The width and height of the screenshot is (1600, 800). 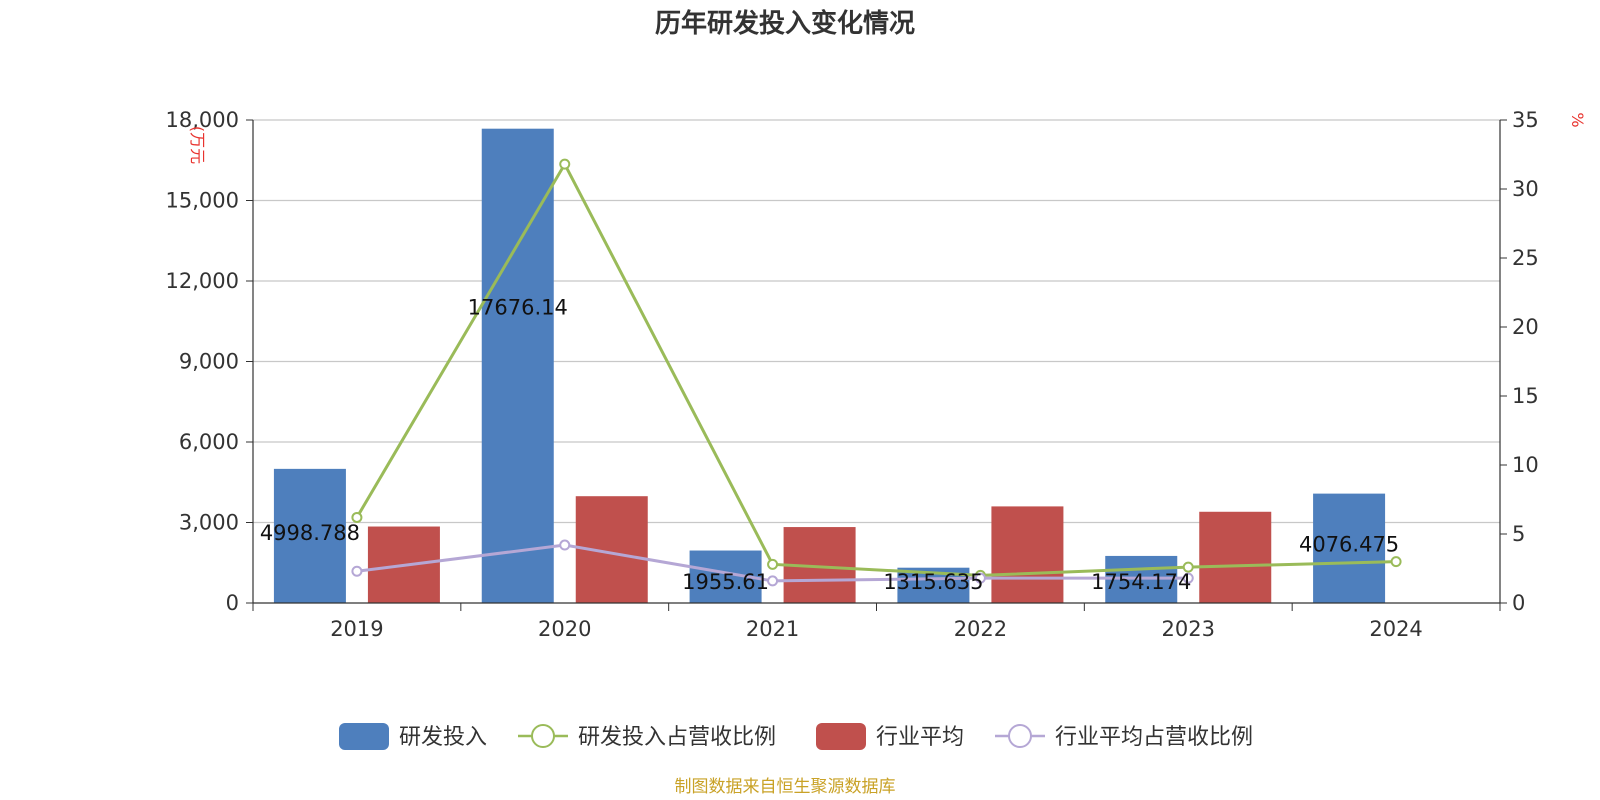 What do you see at coordinates (933, 582) in the screenshot?
I see `bar-value-label: 1315.635` at bounding box center [933, 582].